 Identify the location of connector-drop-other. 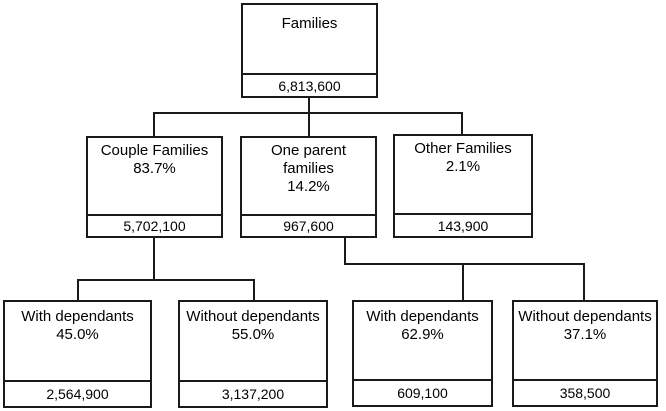
(462, 124).